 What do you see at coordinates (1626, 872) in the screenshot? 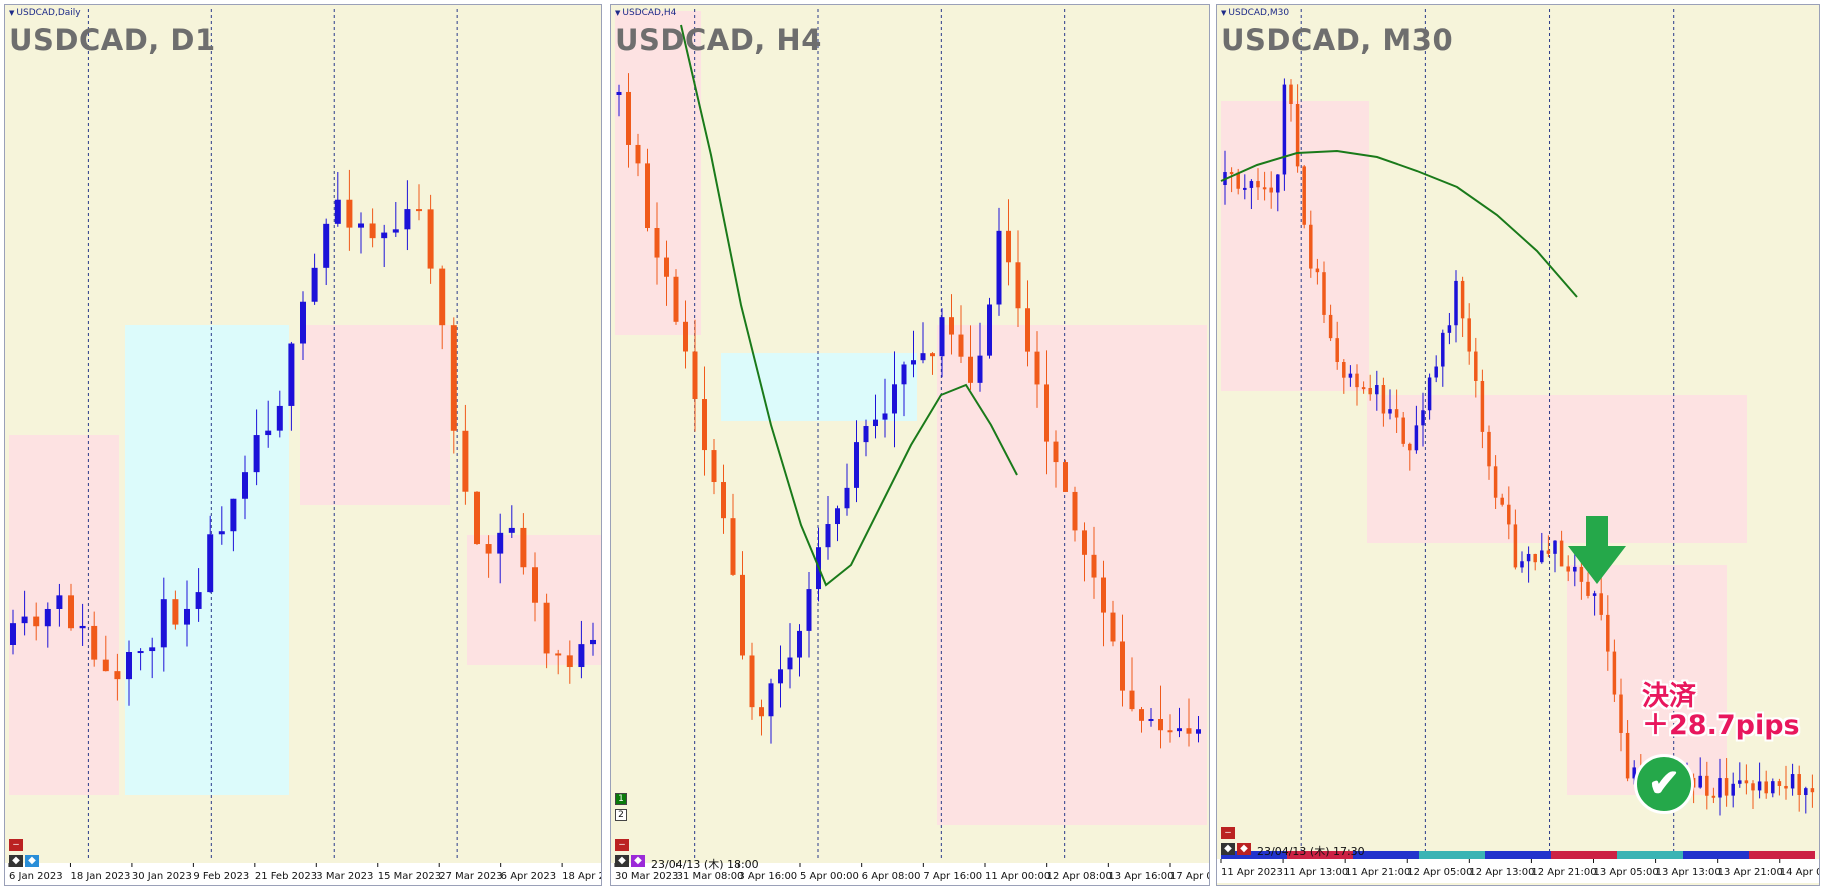
I see `time-axis-label: 13 Apr 05:00` at bounding box center [1626, 872].